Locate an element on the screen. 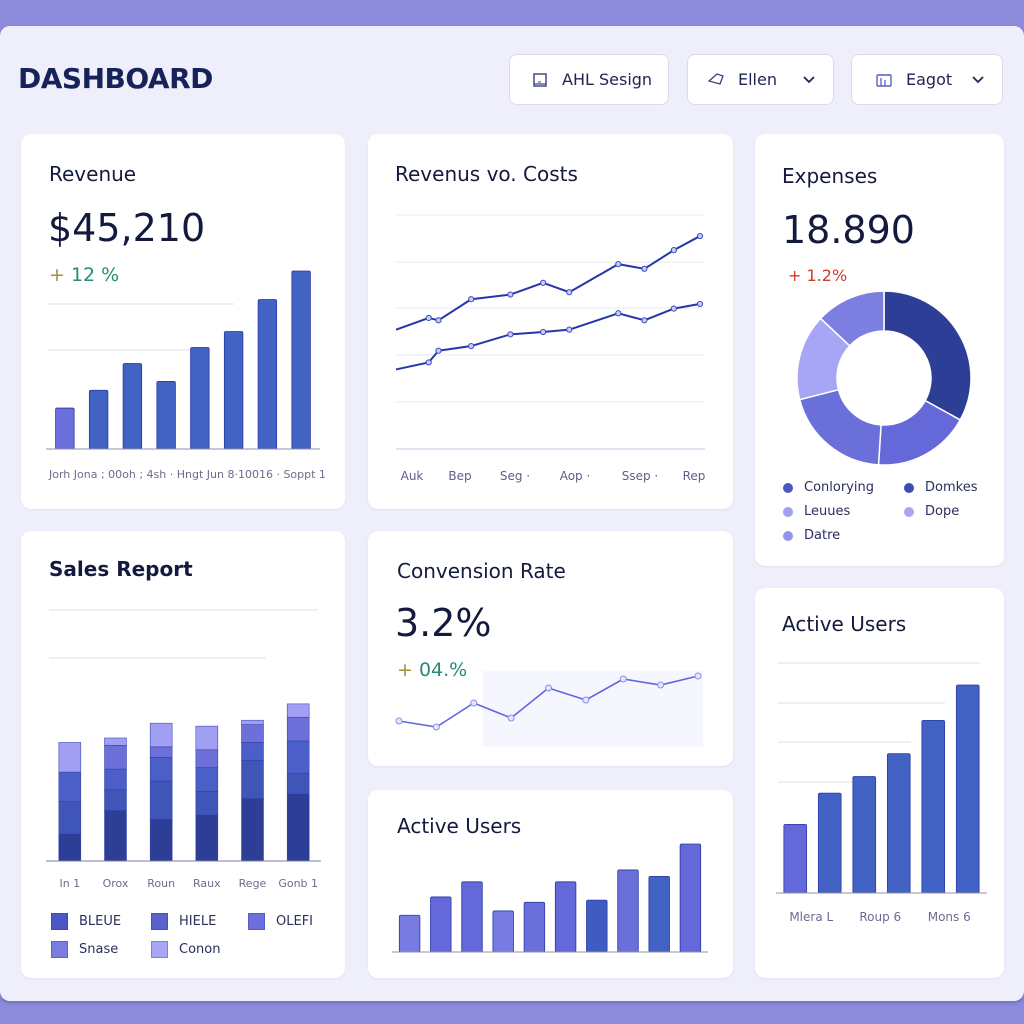 The image size is (1024, 1024). conversion-rate-delta: + 04.% is located at coordinates (432, 670).